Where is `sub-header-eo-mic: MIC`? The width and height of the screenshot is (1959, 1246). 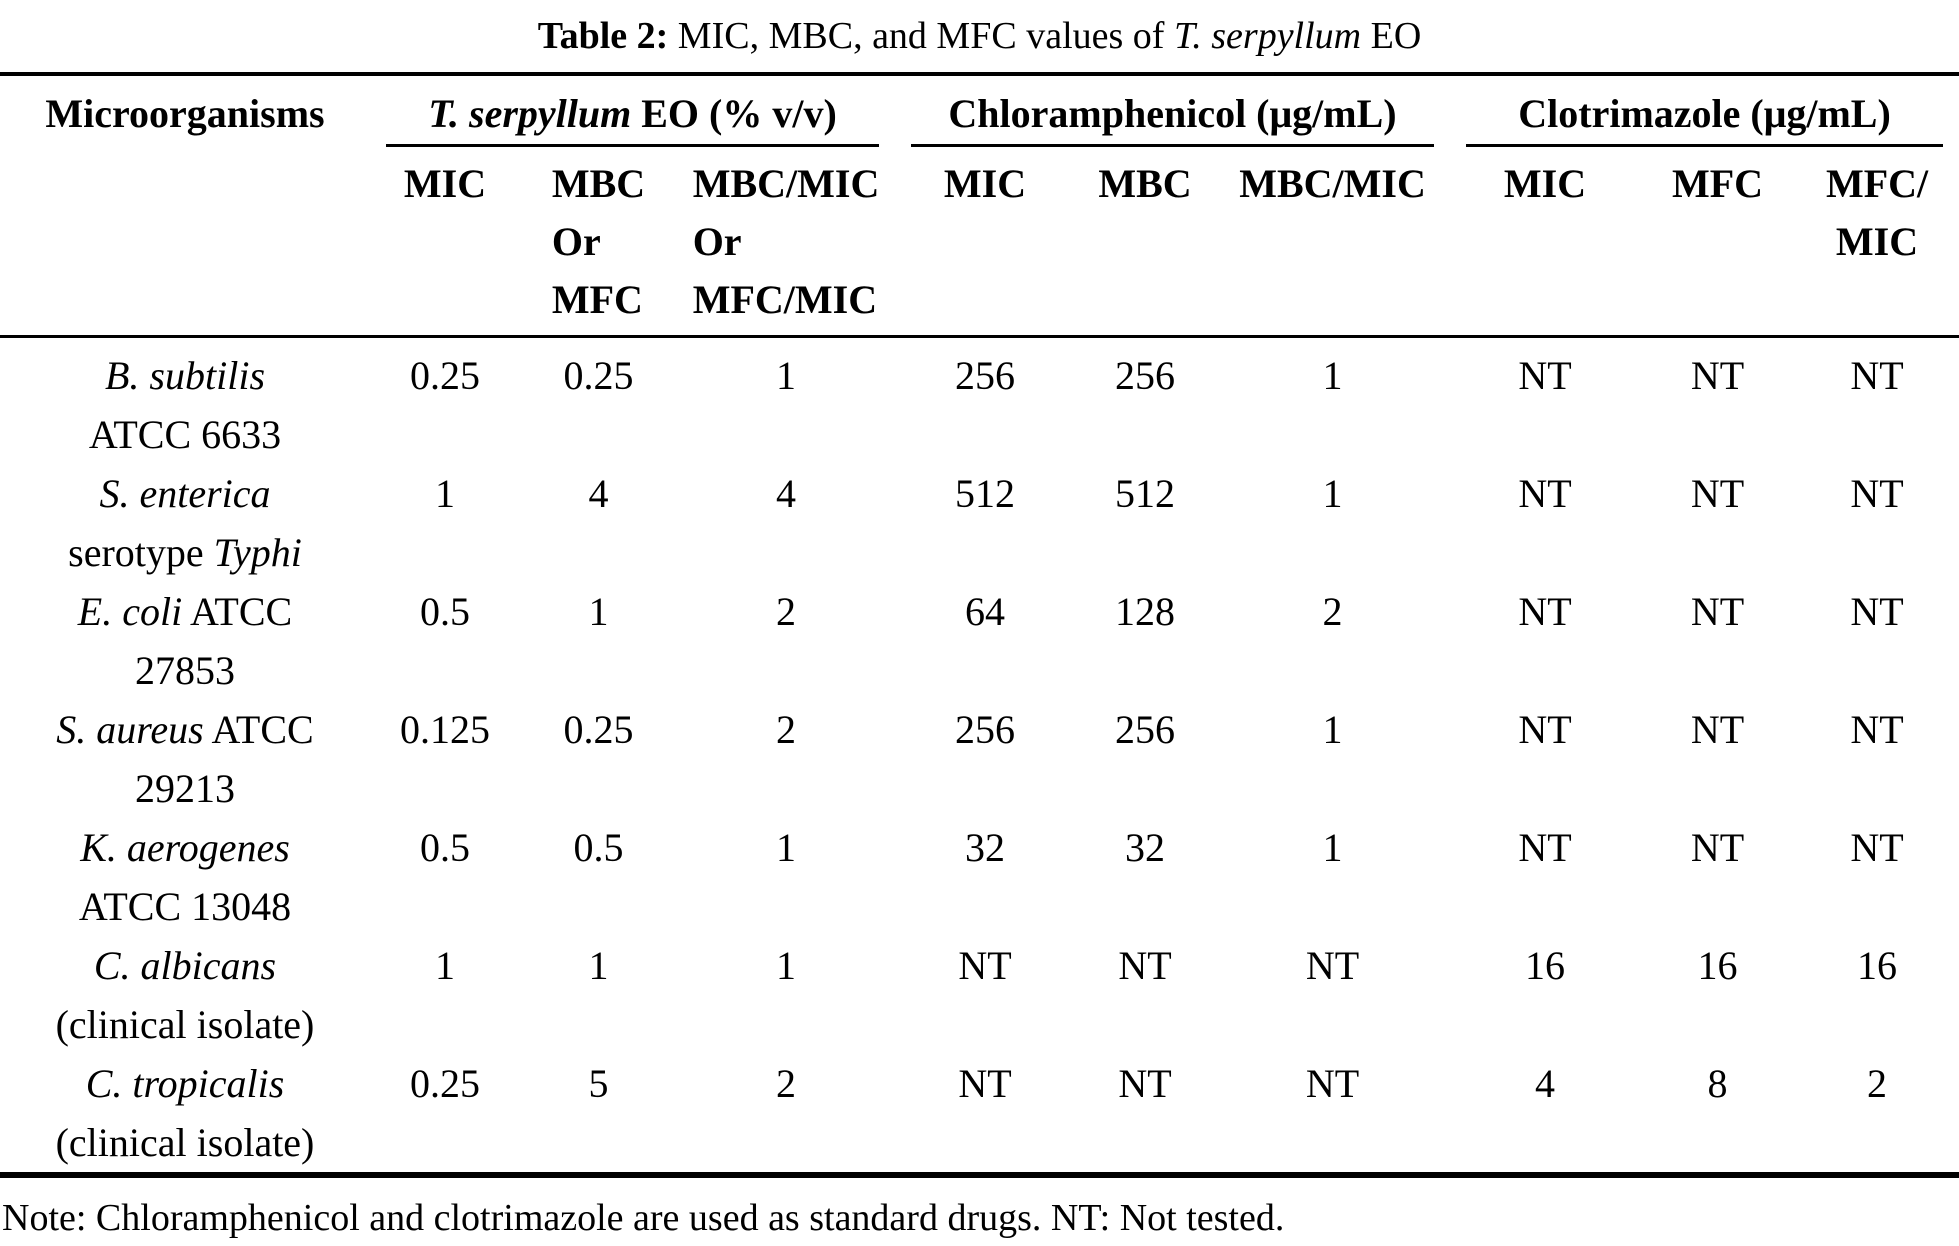
sub-header-eo-mic: MIC is located at coordinates (445, 242).